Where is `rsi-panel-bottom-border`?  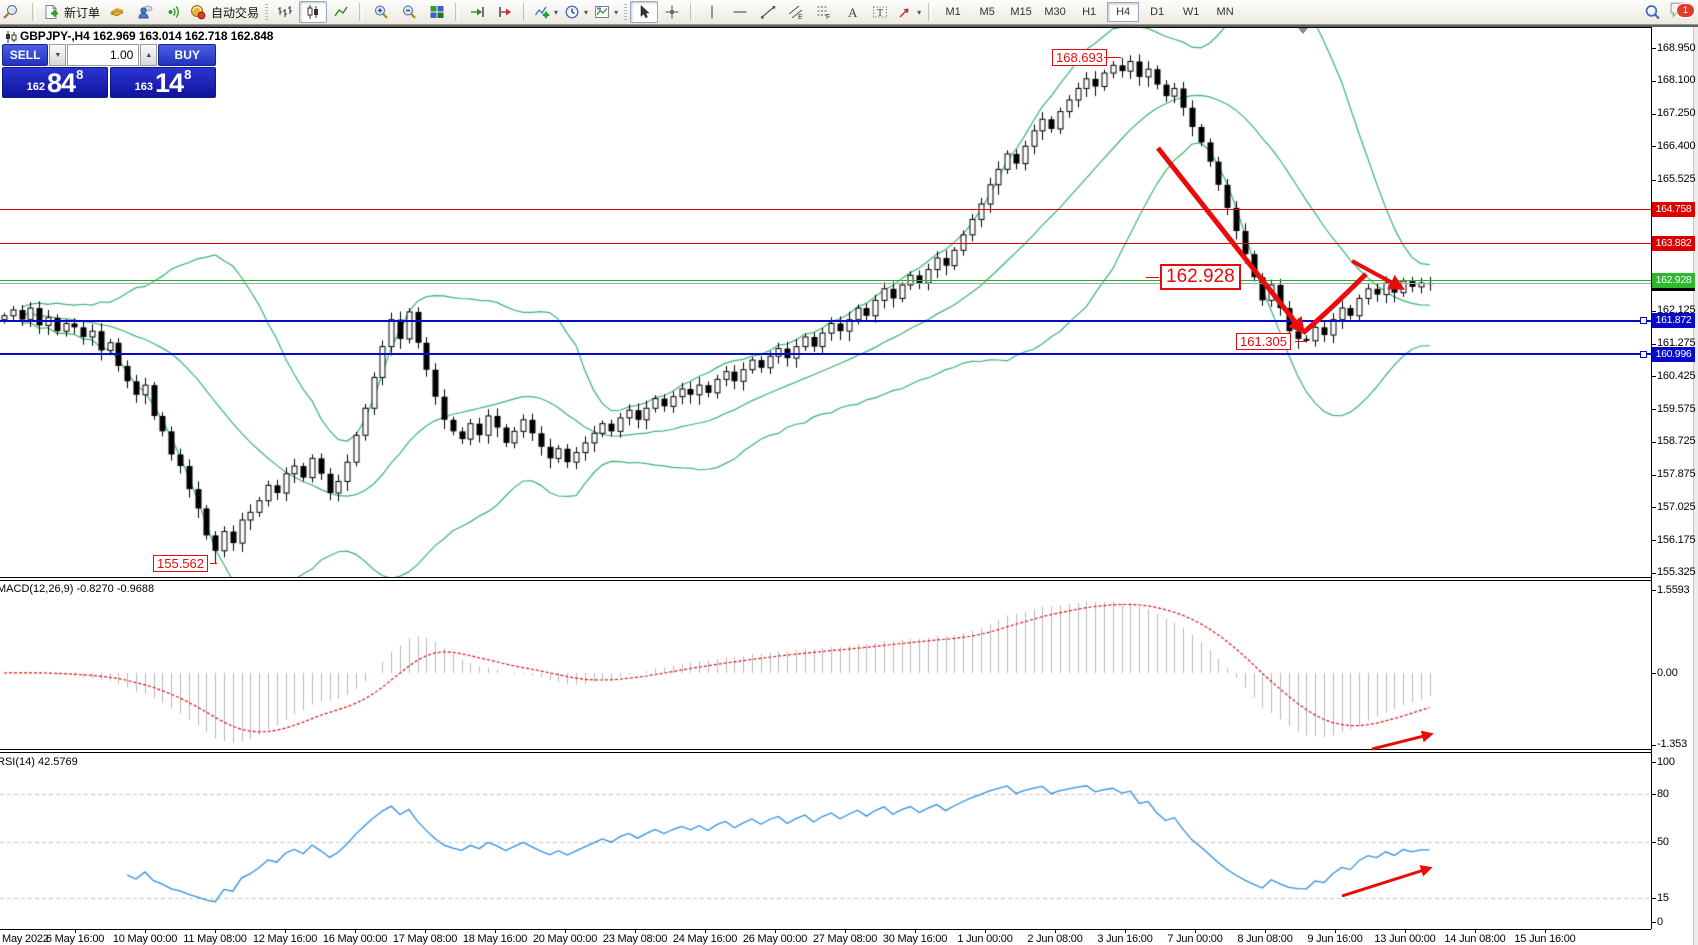
rsi-panel-bottom-border is located at coordinates (825, 929).